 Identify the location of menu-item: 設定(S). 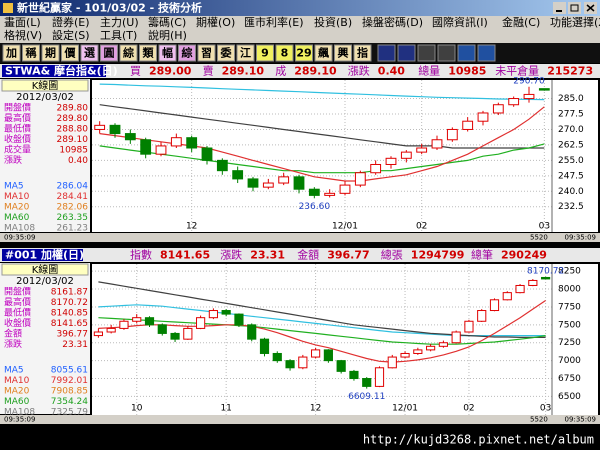
(71, 35).